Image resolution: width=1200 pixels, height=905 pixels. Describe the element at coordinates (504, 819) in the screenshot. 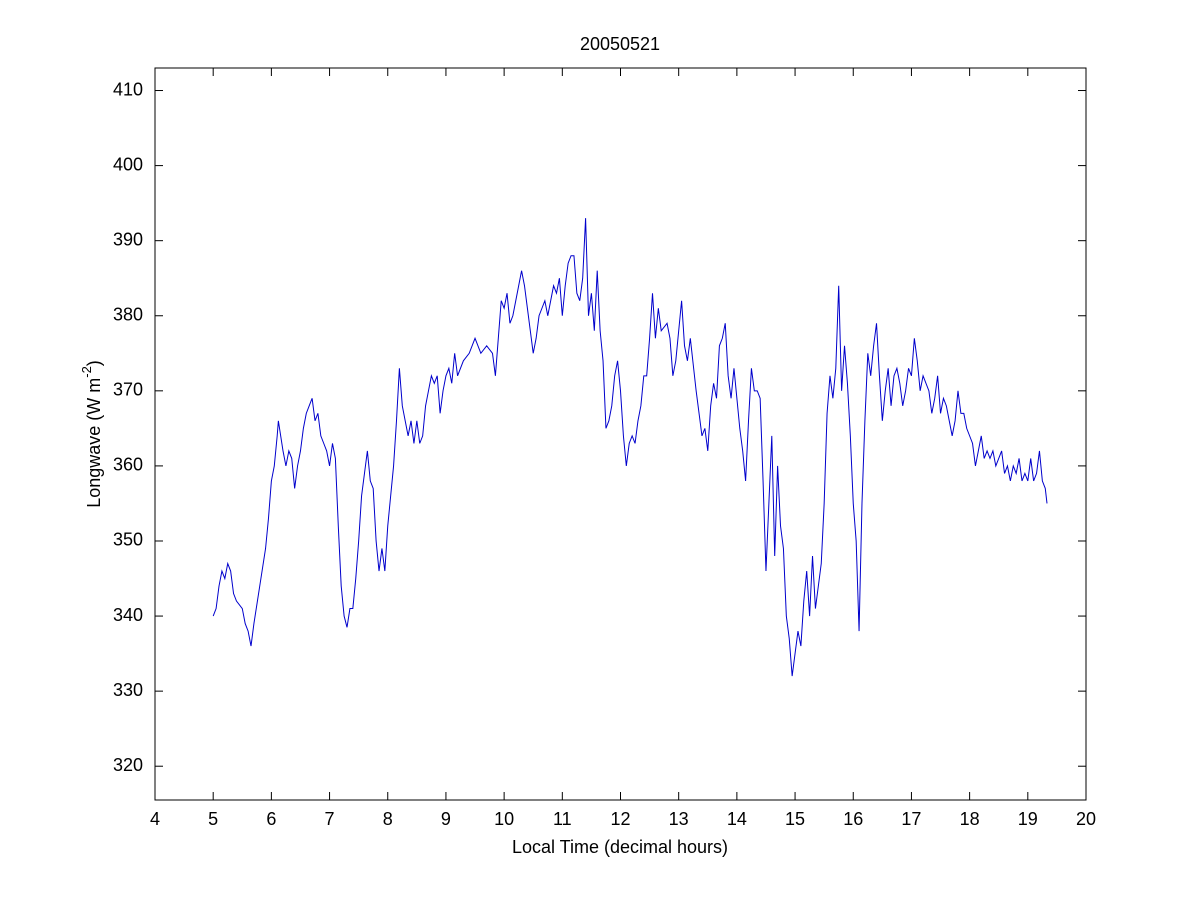

I see `x-tick-label: 10` at that location.